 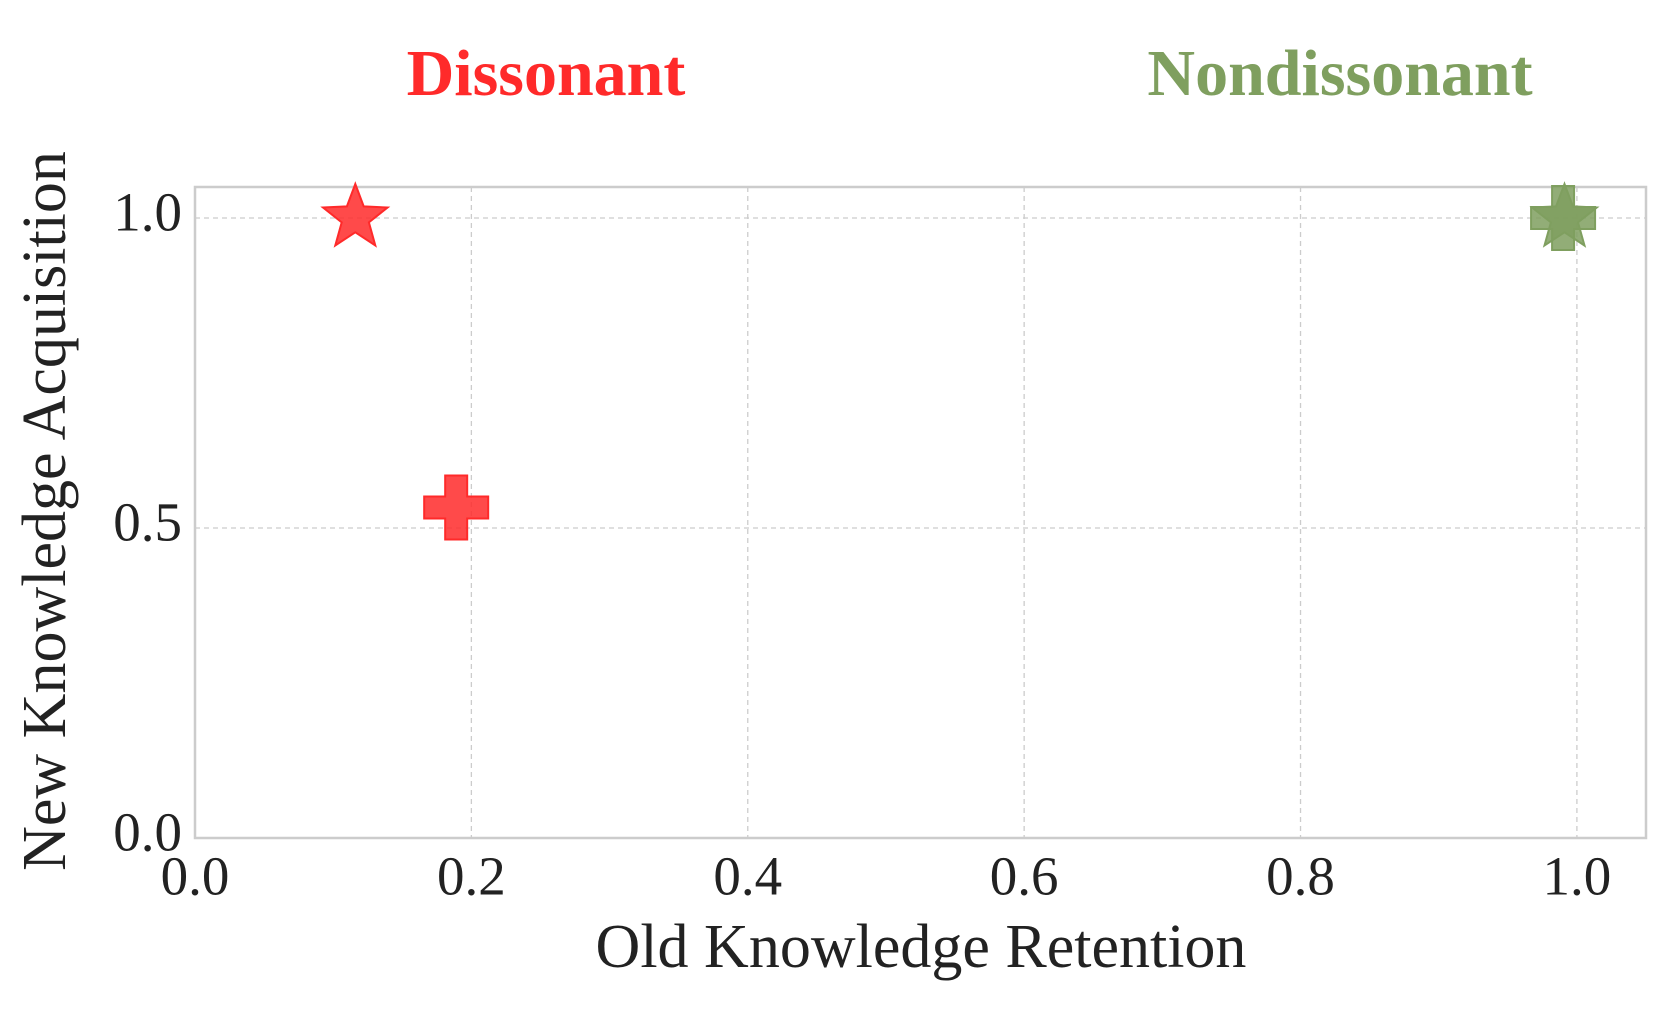 I want to click on y-tick-label: 1.0, so click(x=147, y=212).